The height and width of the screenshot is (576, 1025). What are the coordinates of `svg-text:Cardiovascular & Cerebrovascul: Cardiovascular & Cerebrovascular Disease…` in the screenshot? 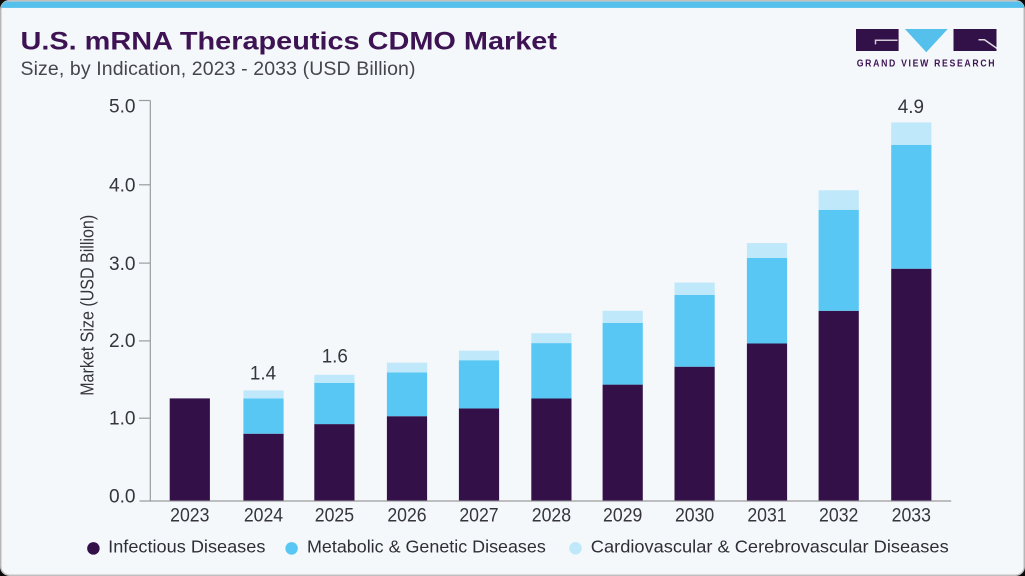 It's located at (770, 546).